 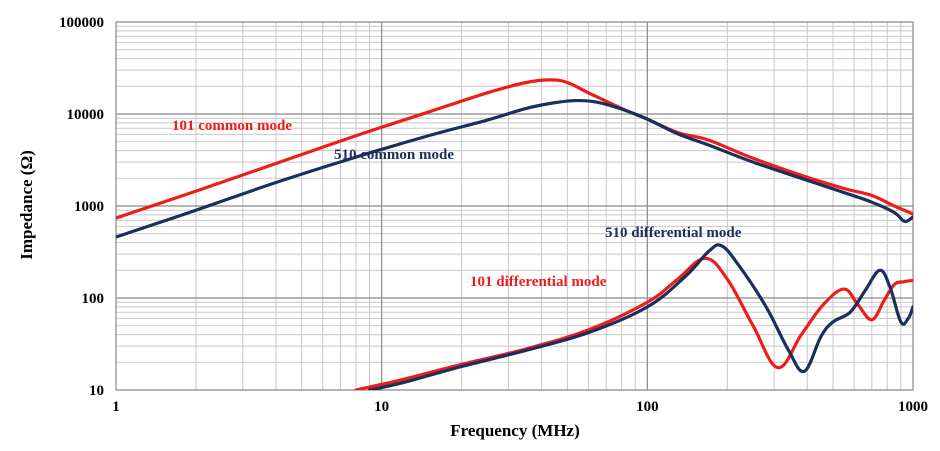 I want to click on annotation-510-differential-mode: 510 differential mode, so click(x=673, y=233).